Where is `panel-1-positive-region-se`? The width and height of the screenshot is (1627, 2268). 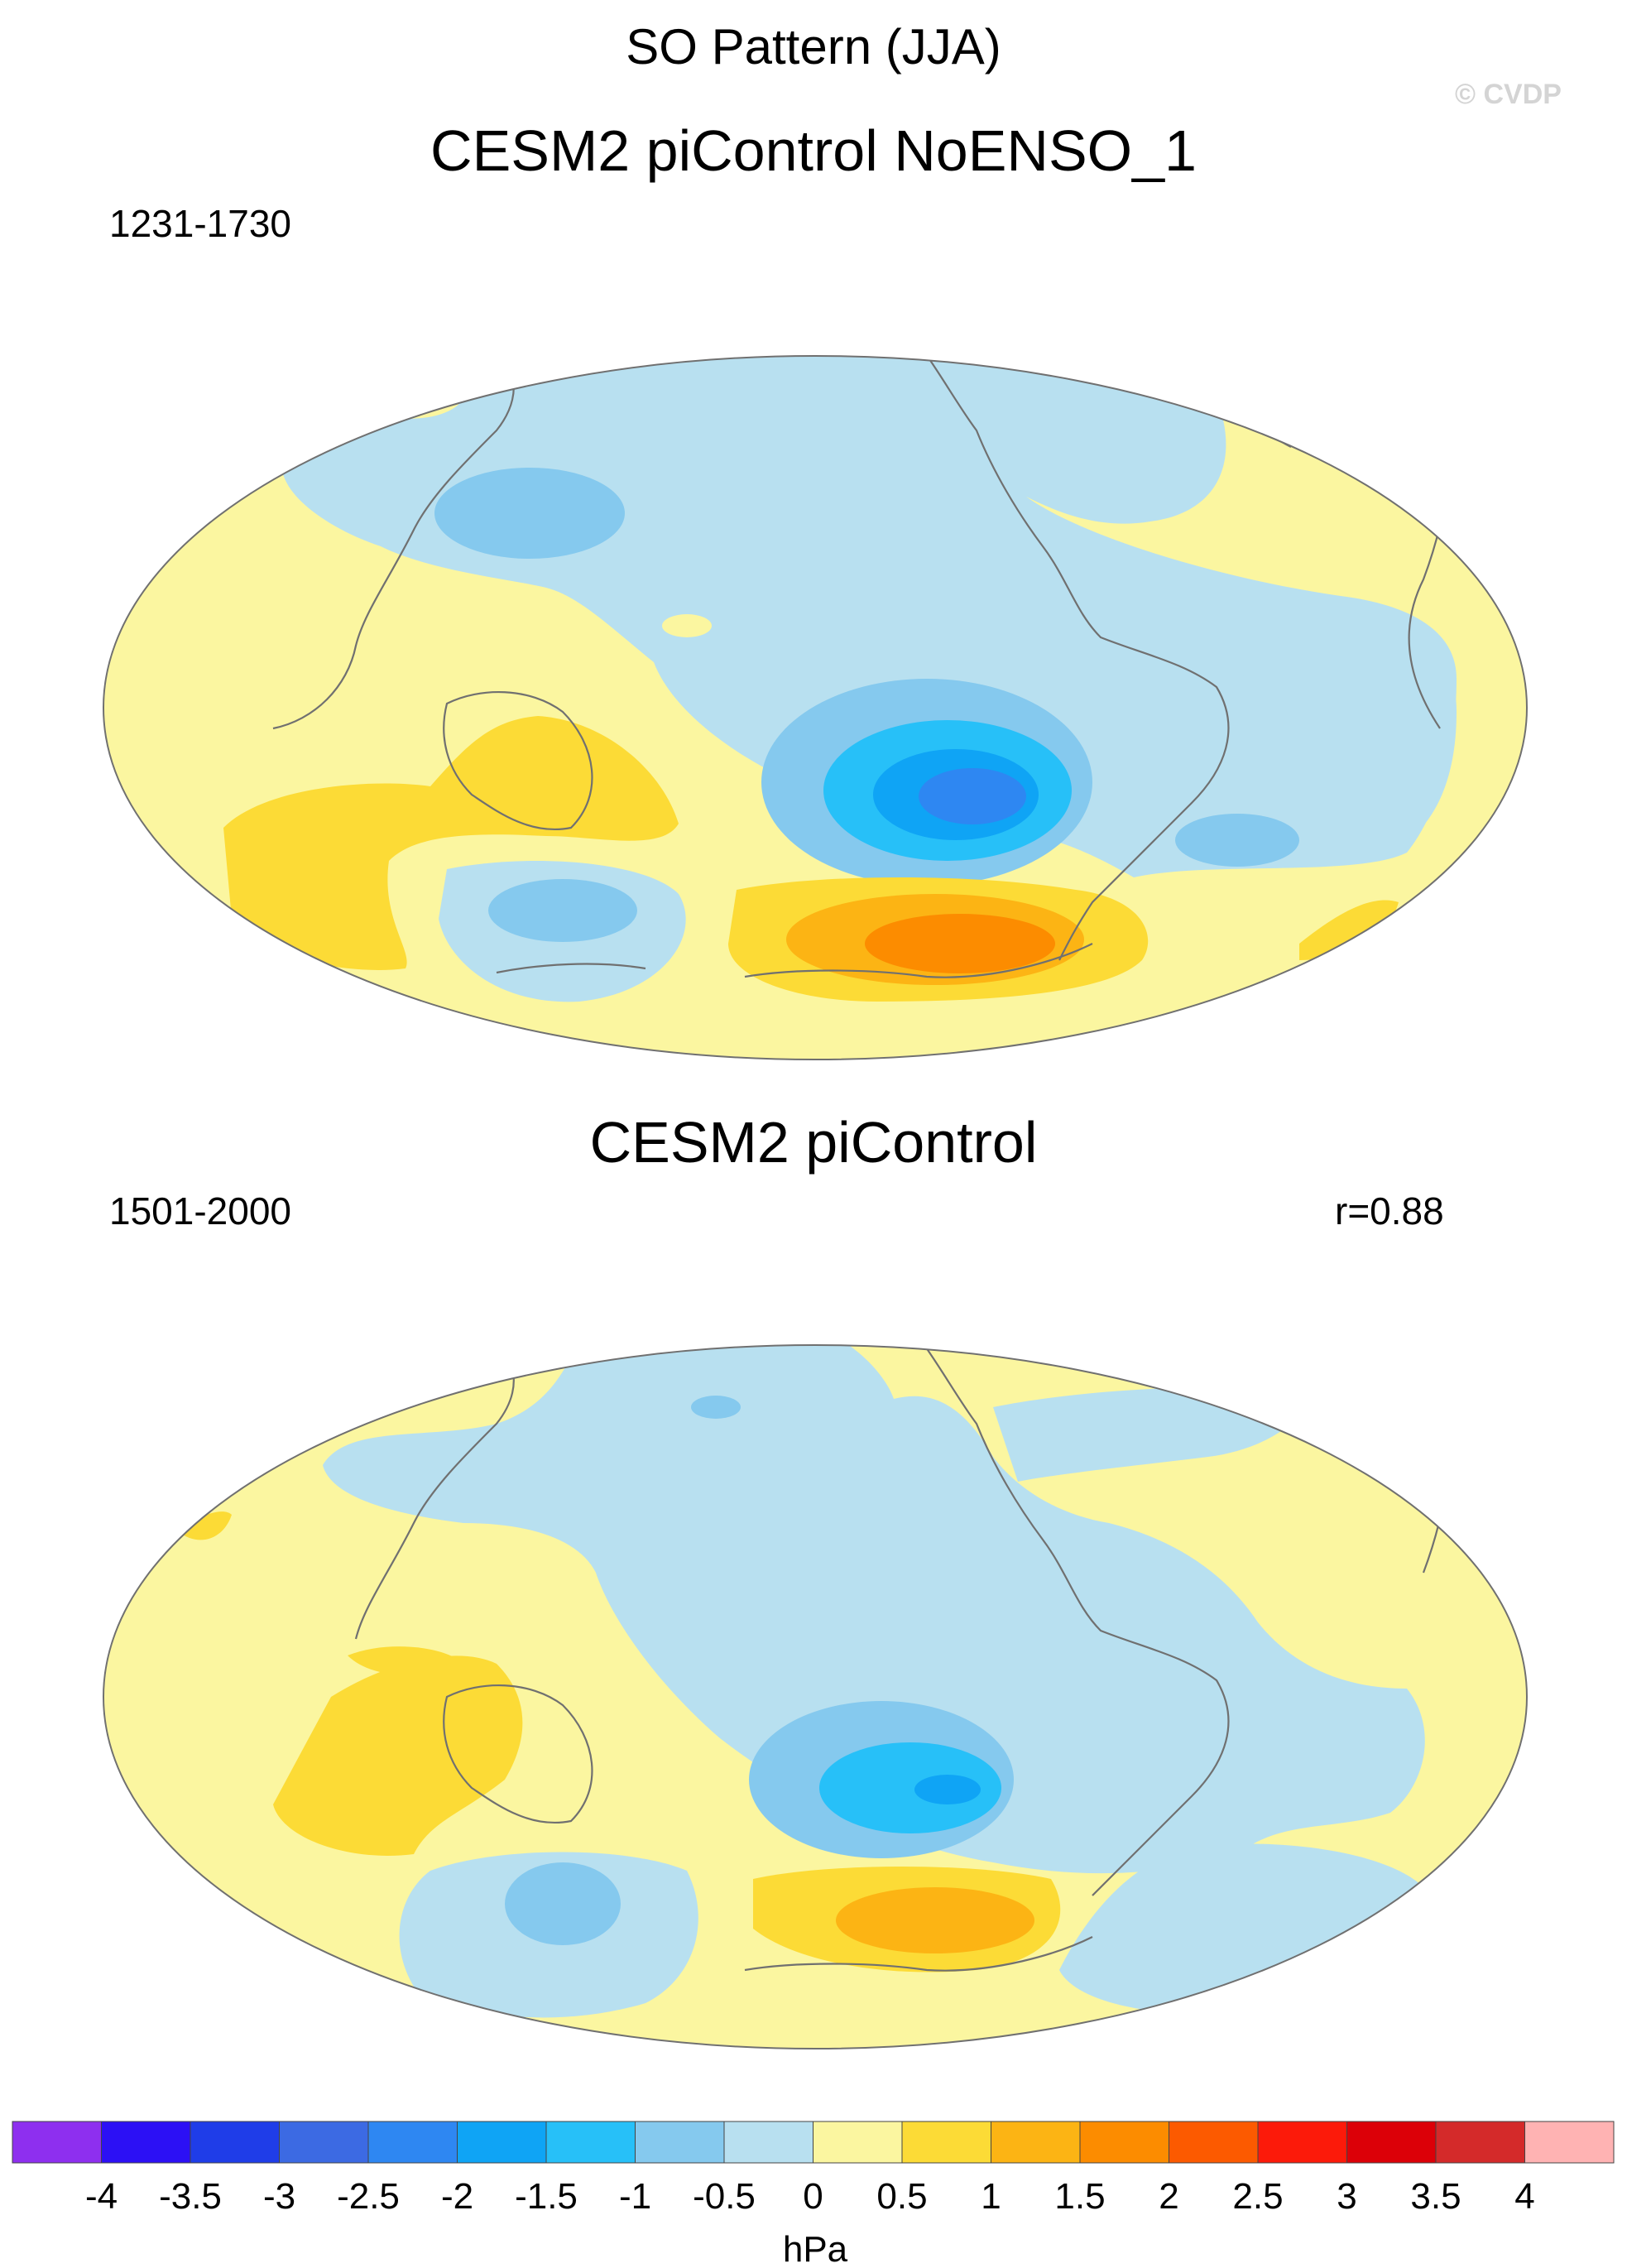
panel-1-positive-region-se is located at coordinates (1349, 930).